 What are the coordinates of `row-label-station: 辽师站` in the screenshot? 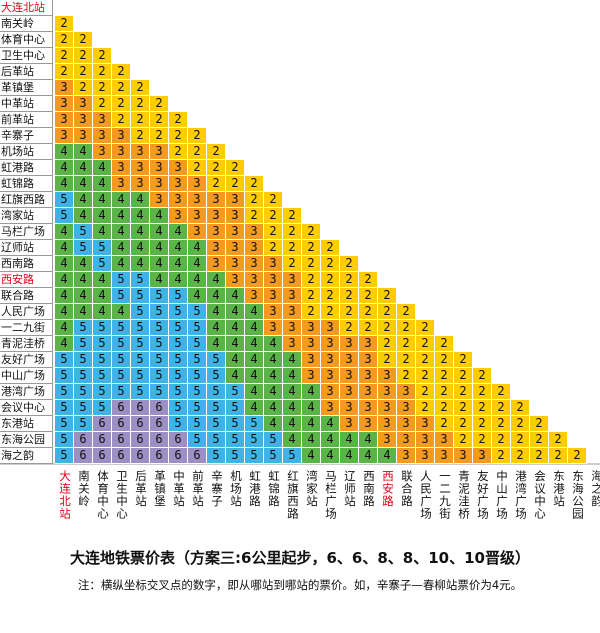 It's located at (26, 248).